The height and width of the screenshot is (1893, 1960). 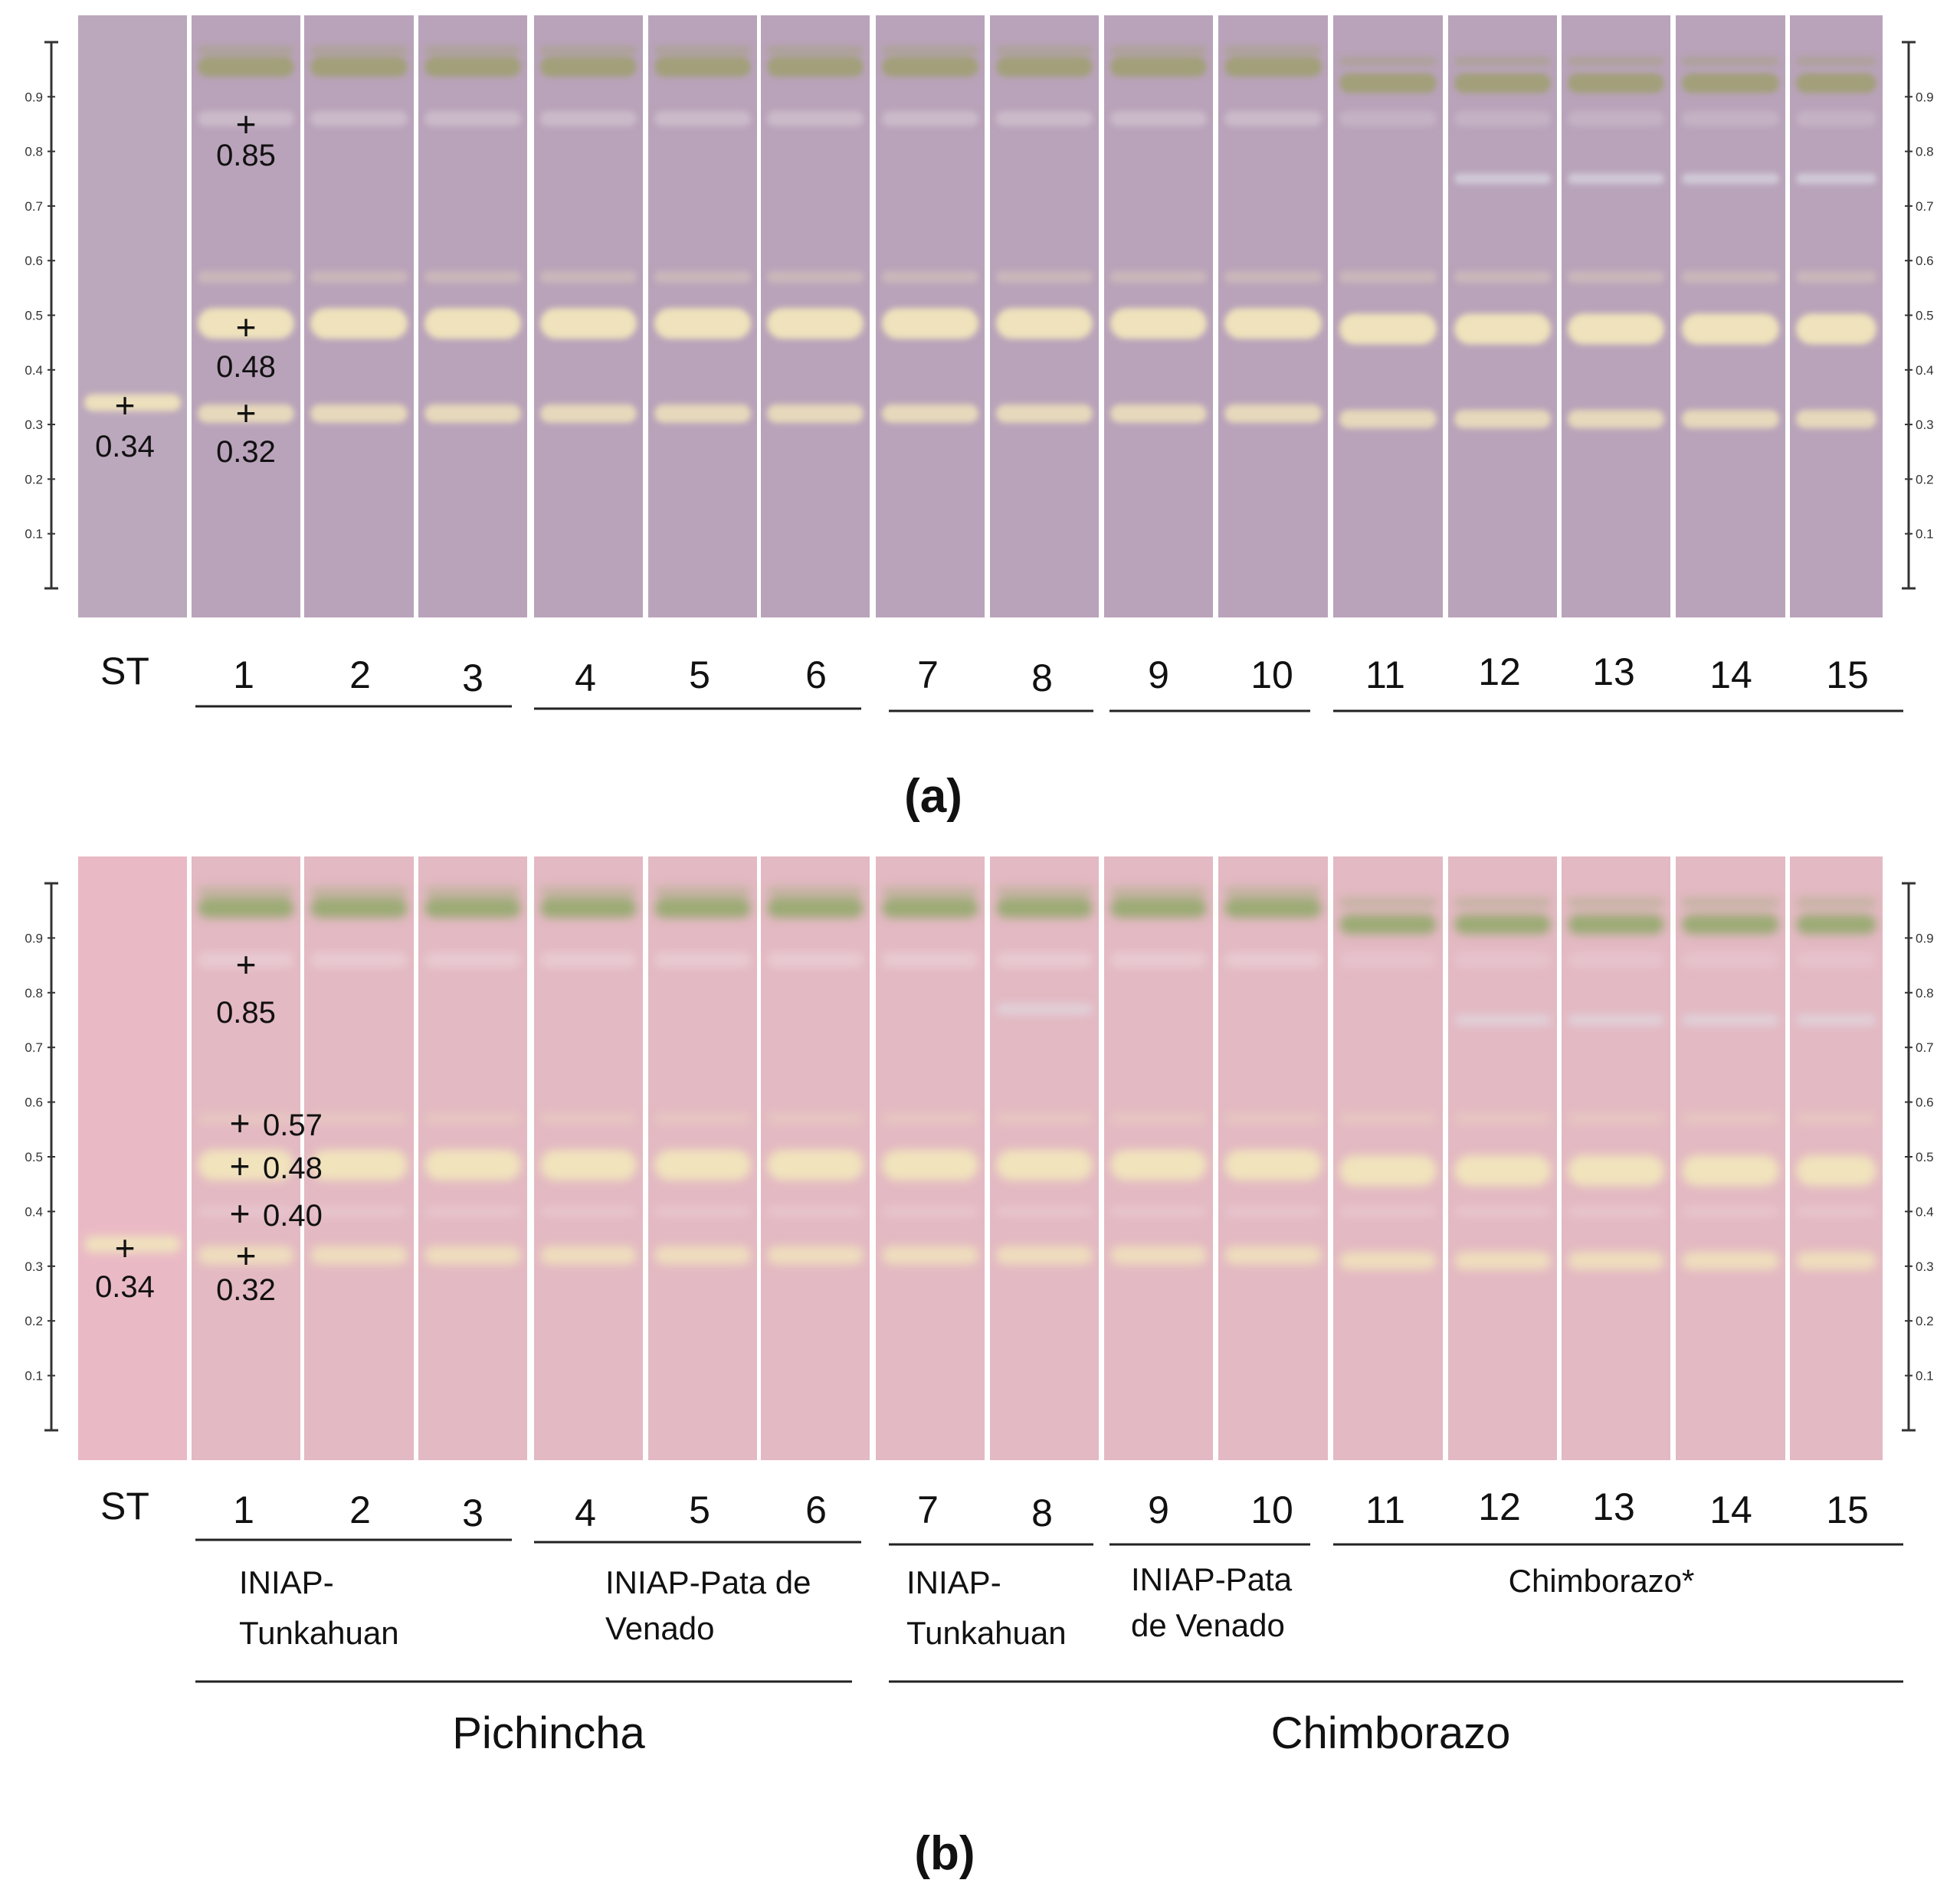 I want to click on group-label-pata-de-venado-pichincha: INIAP-Pata de, so click(x=708, y=1582).